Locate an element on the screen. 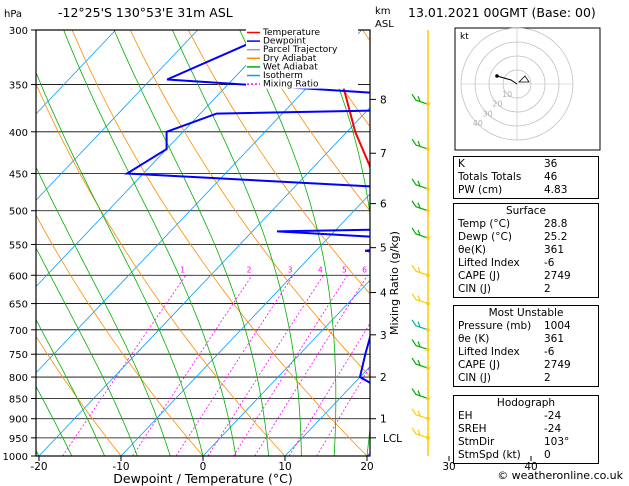 The height and width of the screenshot is (486, 629). row-value: 1004 is located at coordinates (557, 326).